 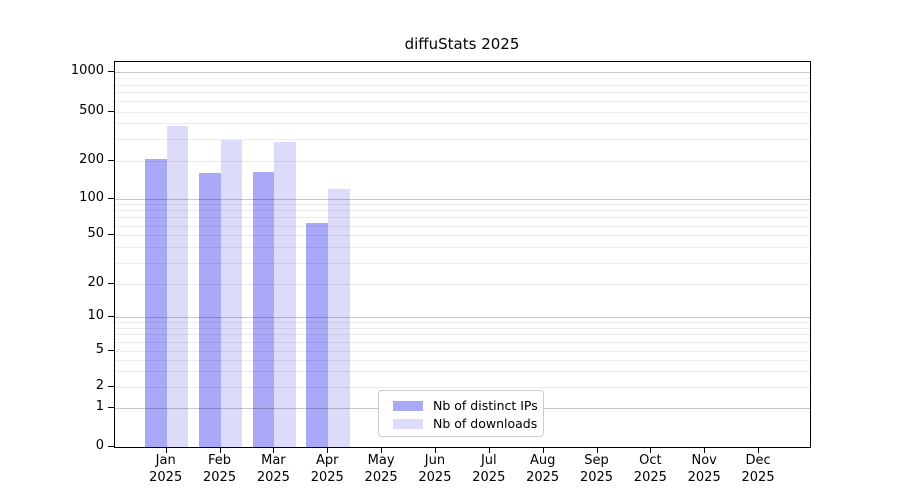 What do you see at coordinates (166, 469) in the screenshot?
I see `x-tick-label: Jan 2025` at bounding box center [166, 469].